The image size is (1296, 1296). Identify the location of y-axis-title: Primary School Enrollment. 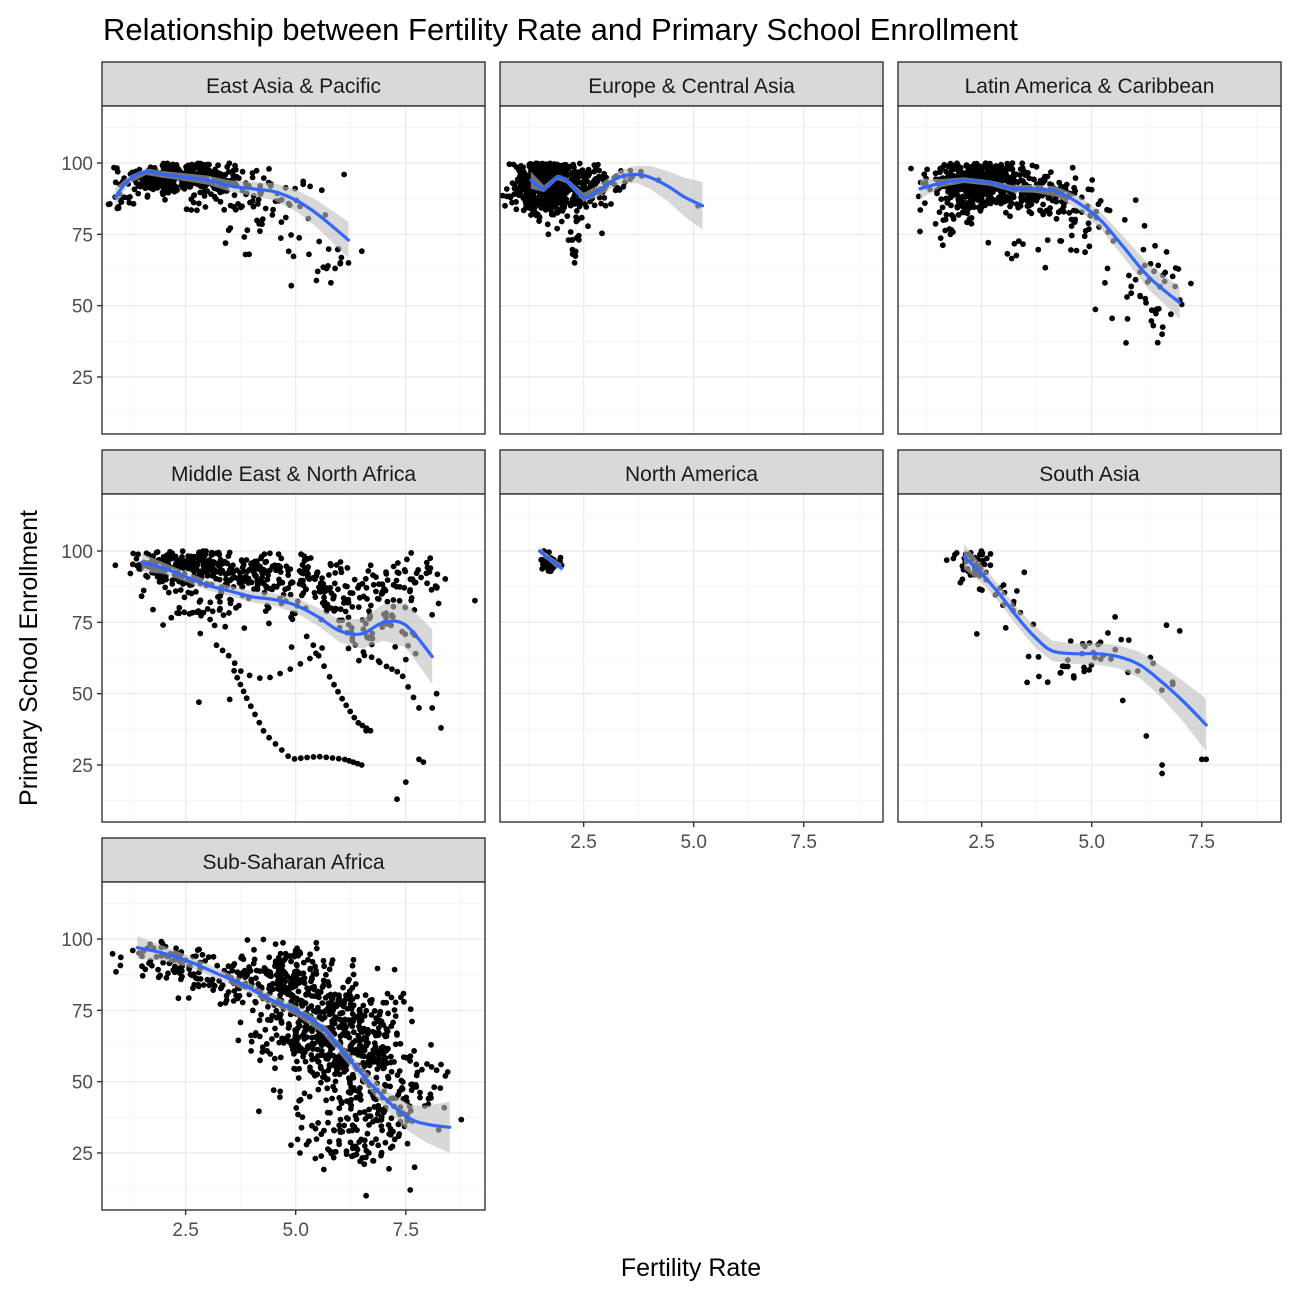
(29, 658).